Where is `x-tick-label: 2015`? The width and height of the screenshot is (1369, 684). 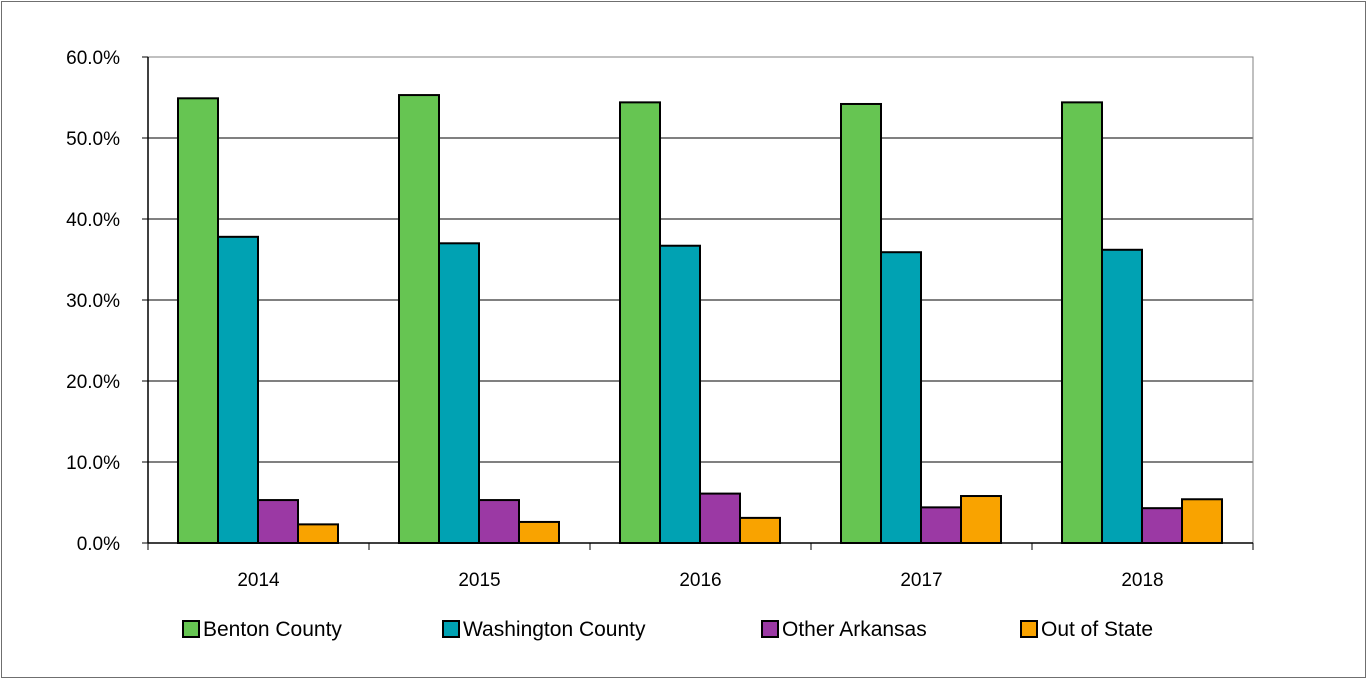 x-tick-label: 2015 is located at coordinates (479, 580).